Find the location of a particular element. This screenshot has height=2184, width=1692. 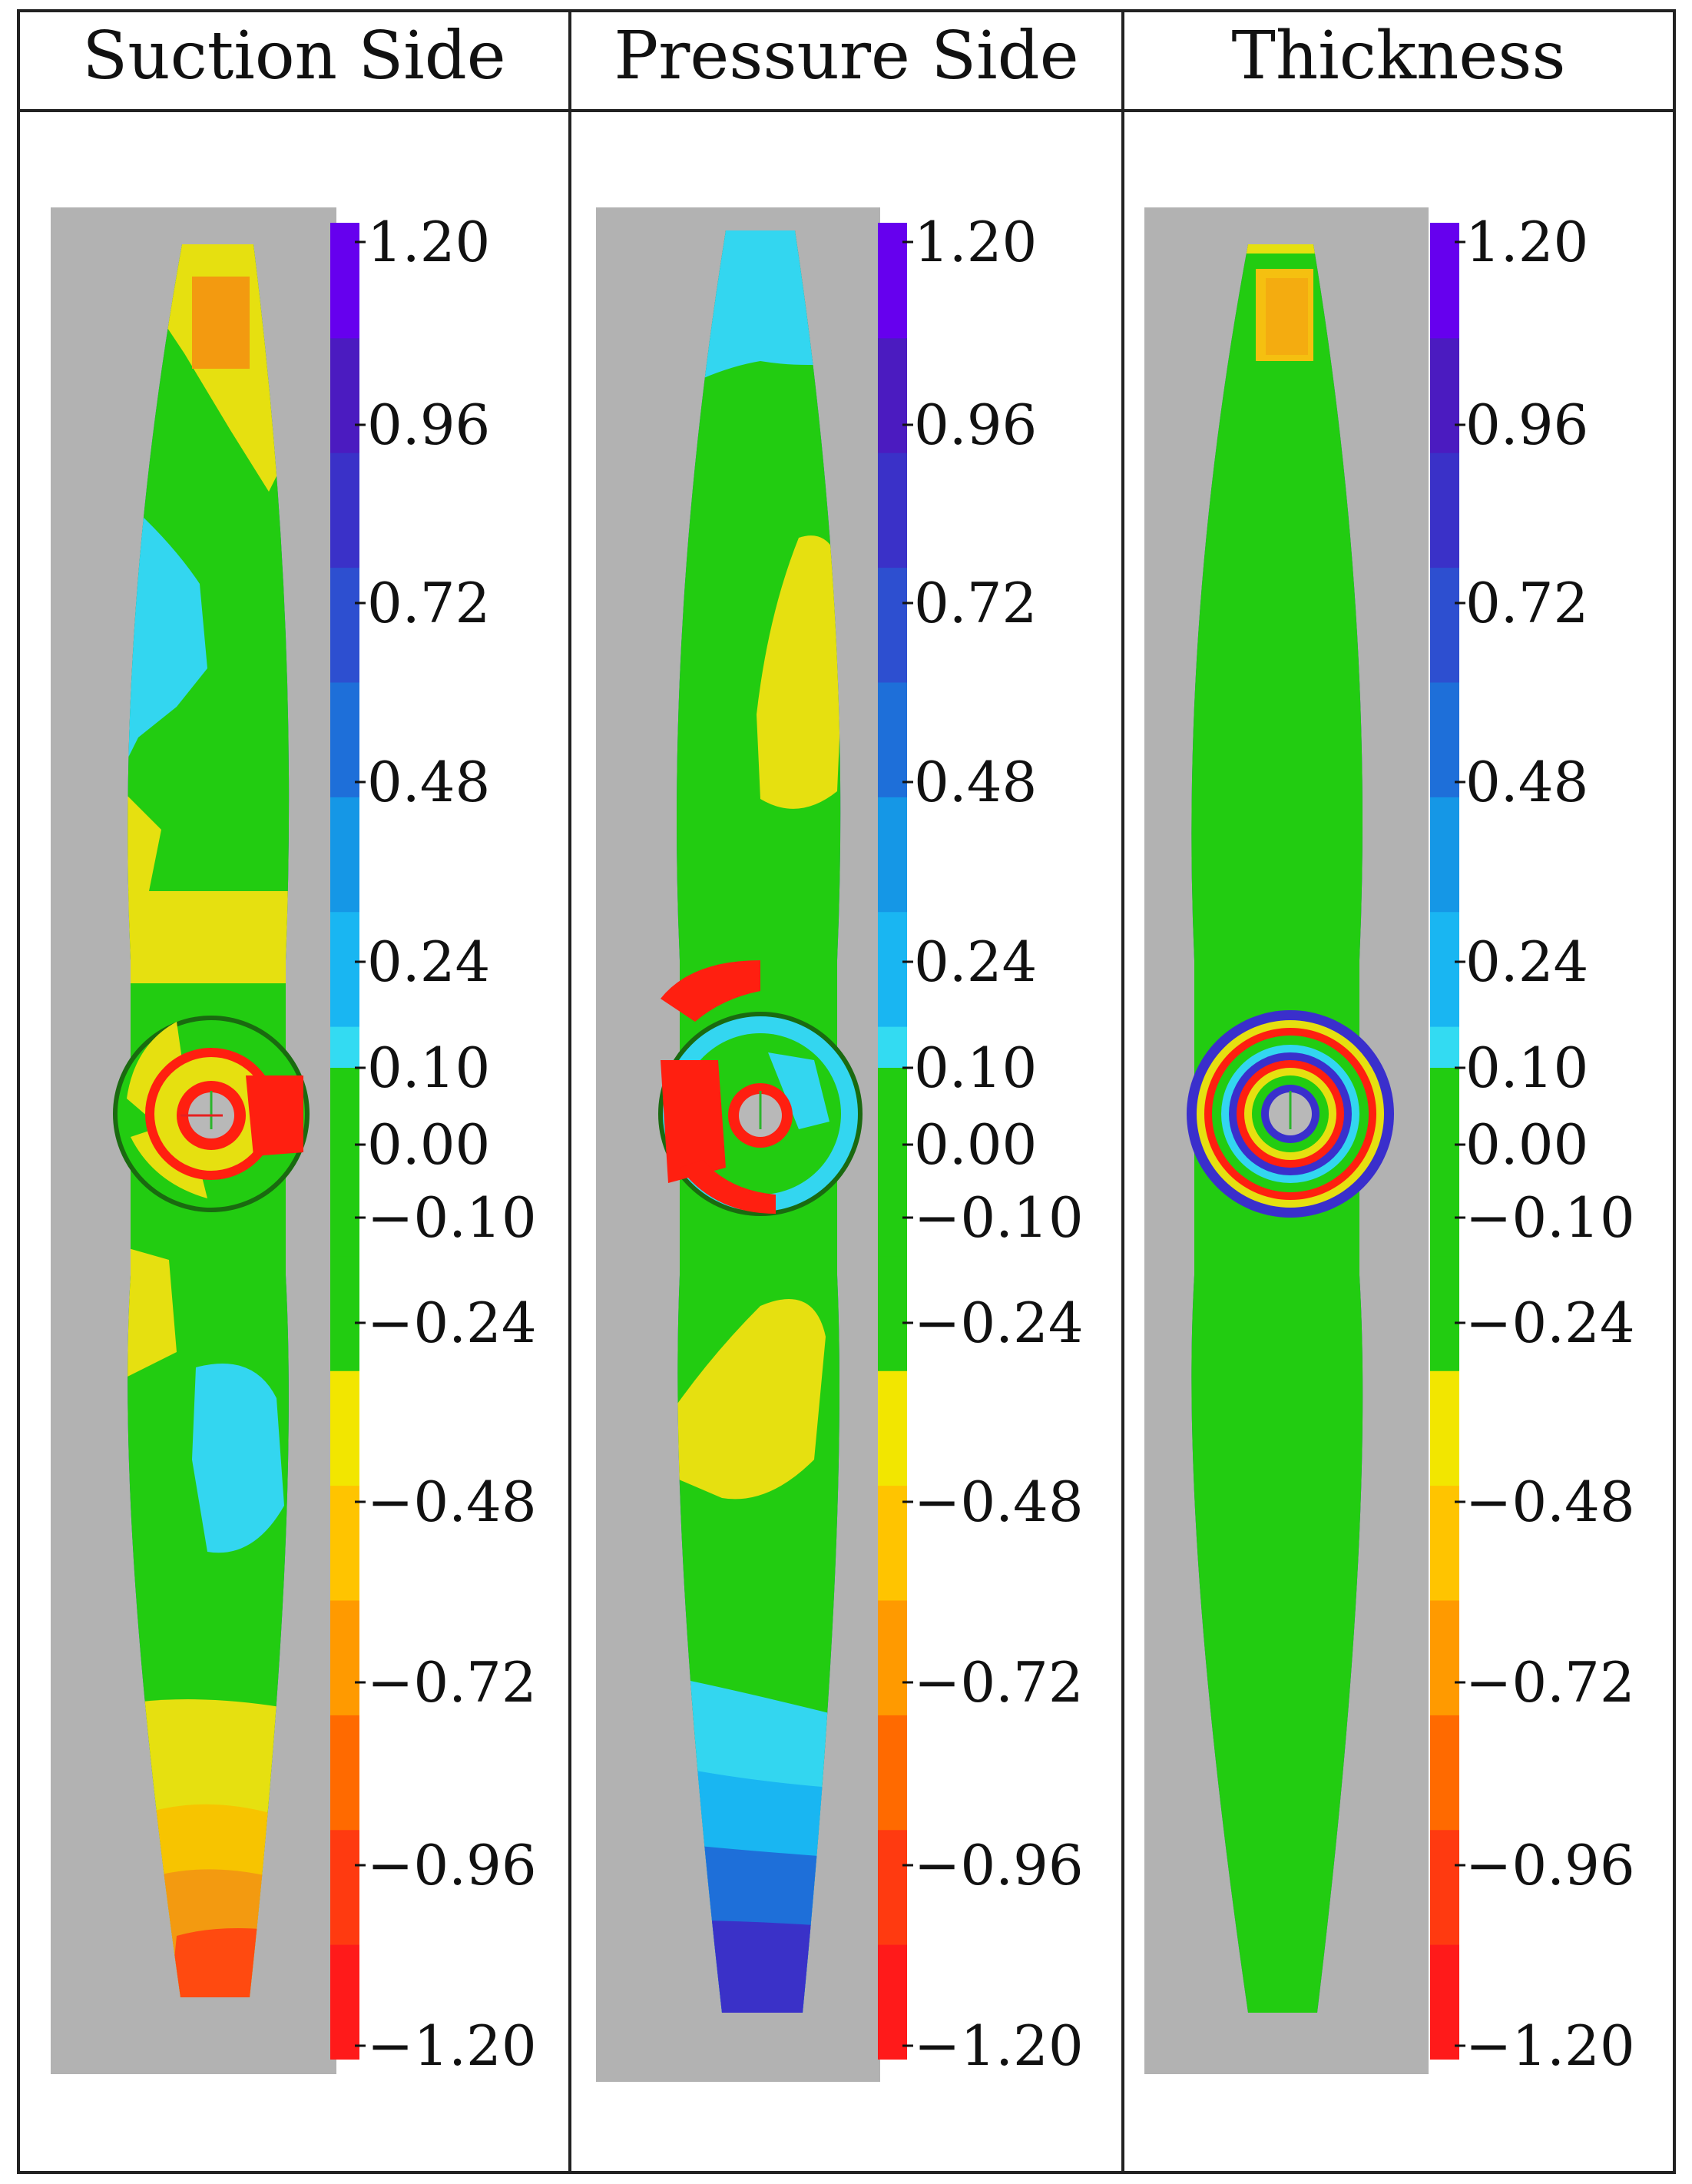

header-pressure-side: Pressure Side is located at coordinates (846, 56).